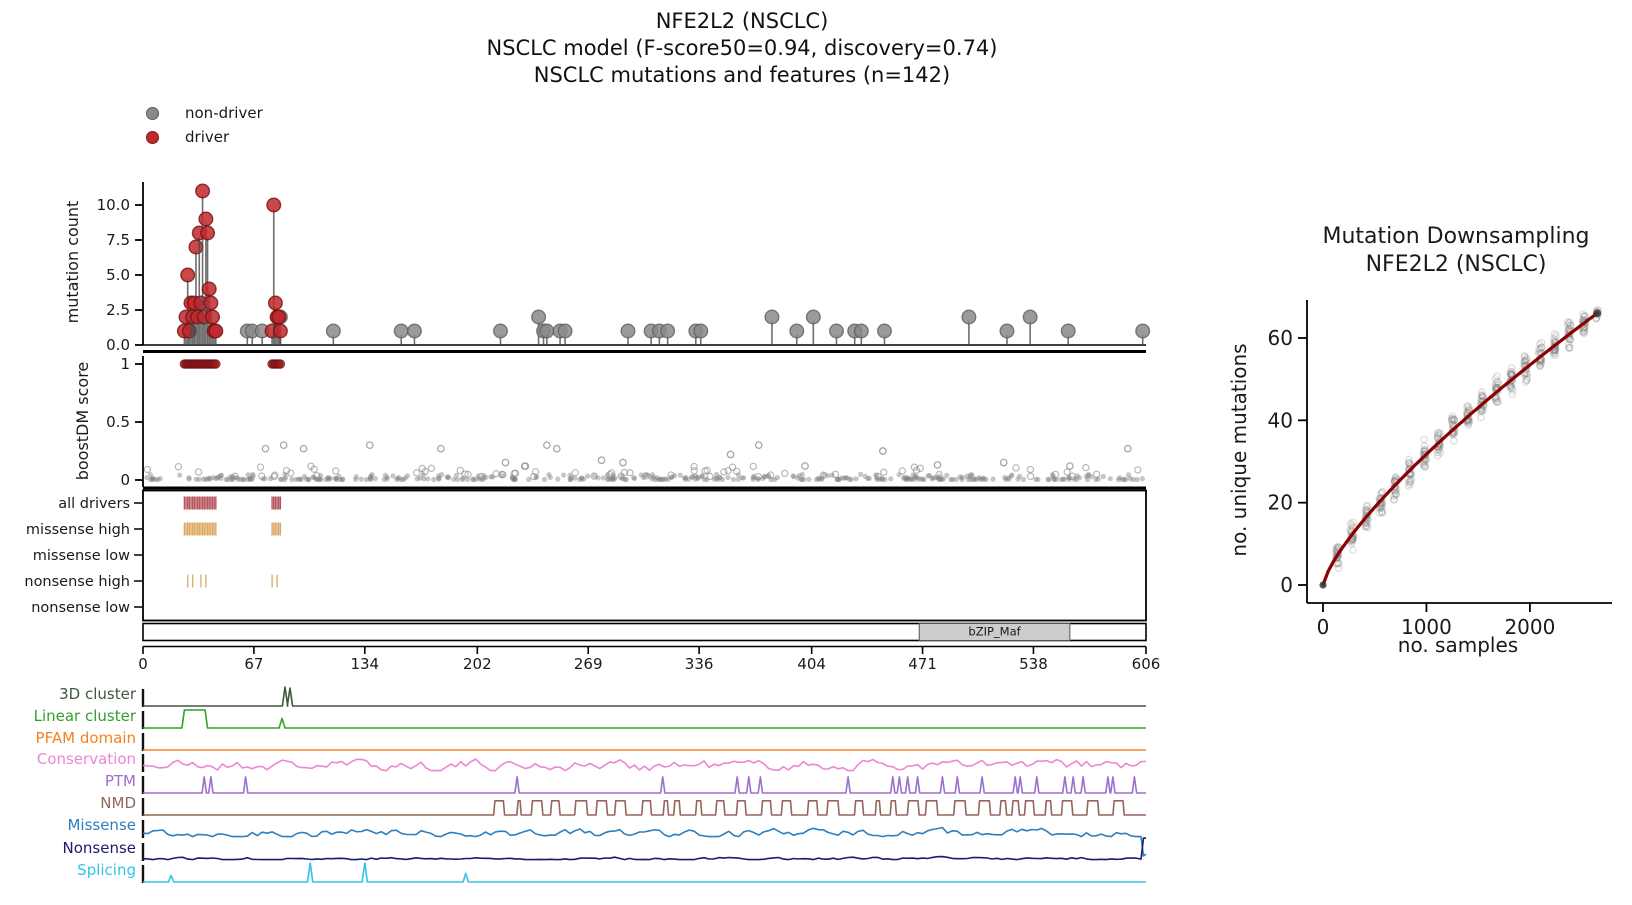 The width and height of the screenshot is (1632, 905). What do you see at coordinates (1286, 585) in the screenshot?
I see `y-tick-label: 0` at bounding box center [1286, 585].